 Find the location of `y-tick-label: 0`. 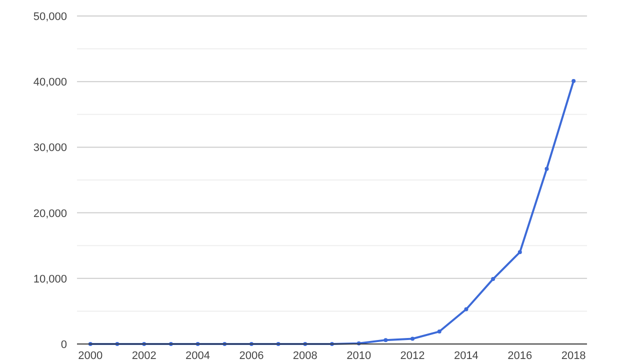

y-tick-label: 0 is located at coordinates (63, 345).